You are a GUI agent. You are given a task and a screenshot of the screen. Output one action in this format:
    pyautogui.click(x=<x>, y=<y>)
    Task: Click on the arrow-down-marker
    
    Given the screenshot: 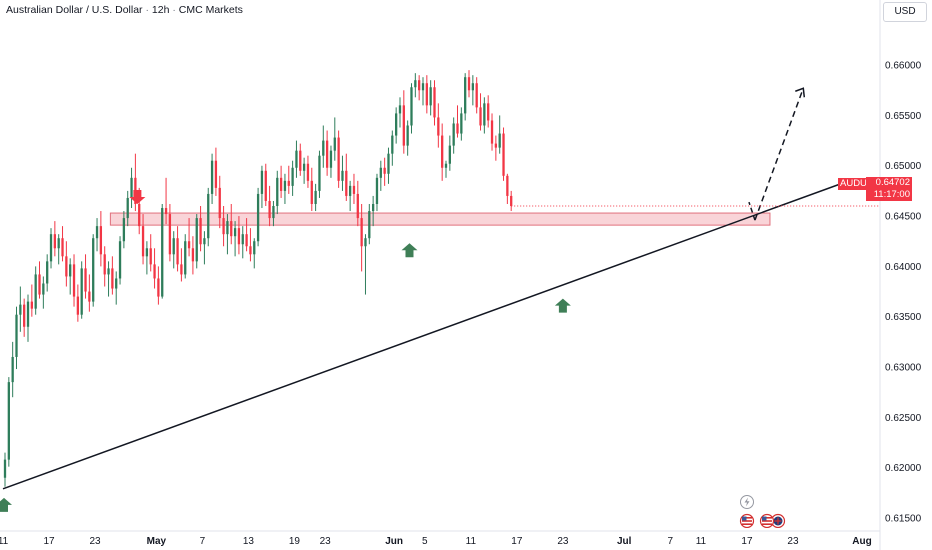 What is the action you would take?
    pyautogui.click(x=137, y=197)
    